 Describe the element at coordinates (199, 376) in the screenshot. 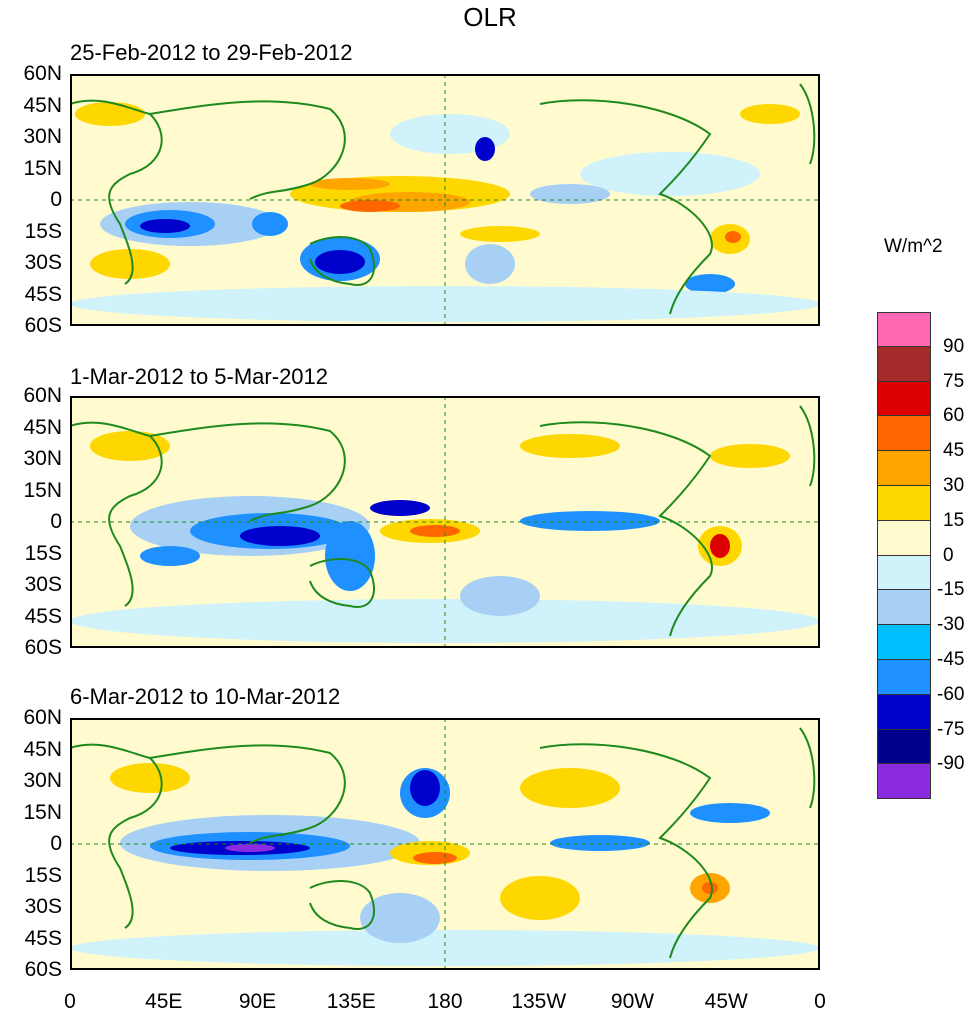

I see `panel-2-title: 1-Mar-2012 to 5-Mar-2012` at that location.